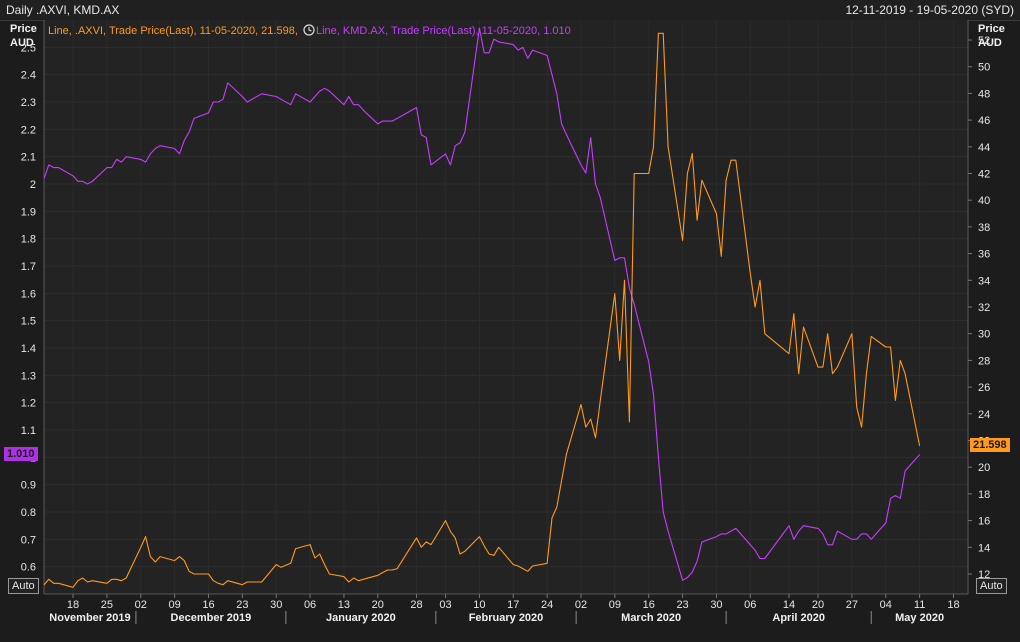 This screenshot has width=1020, height=642. Describe the element at coordinates (984, 228) in the screenshot. I see `right-tick-label: 38` at that location.